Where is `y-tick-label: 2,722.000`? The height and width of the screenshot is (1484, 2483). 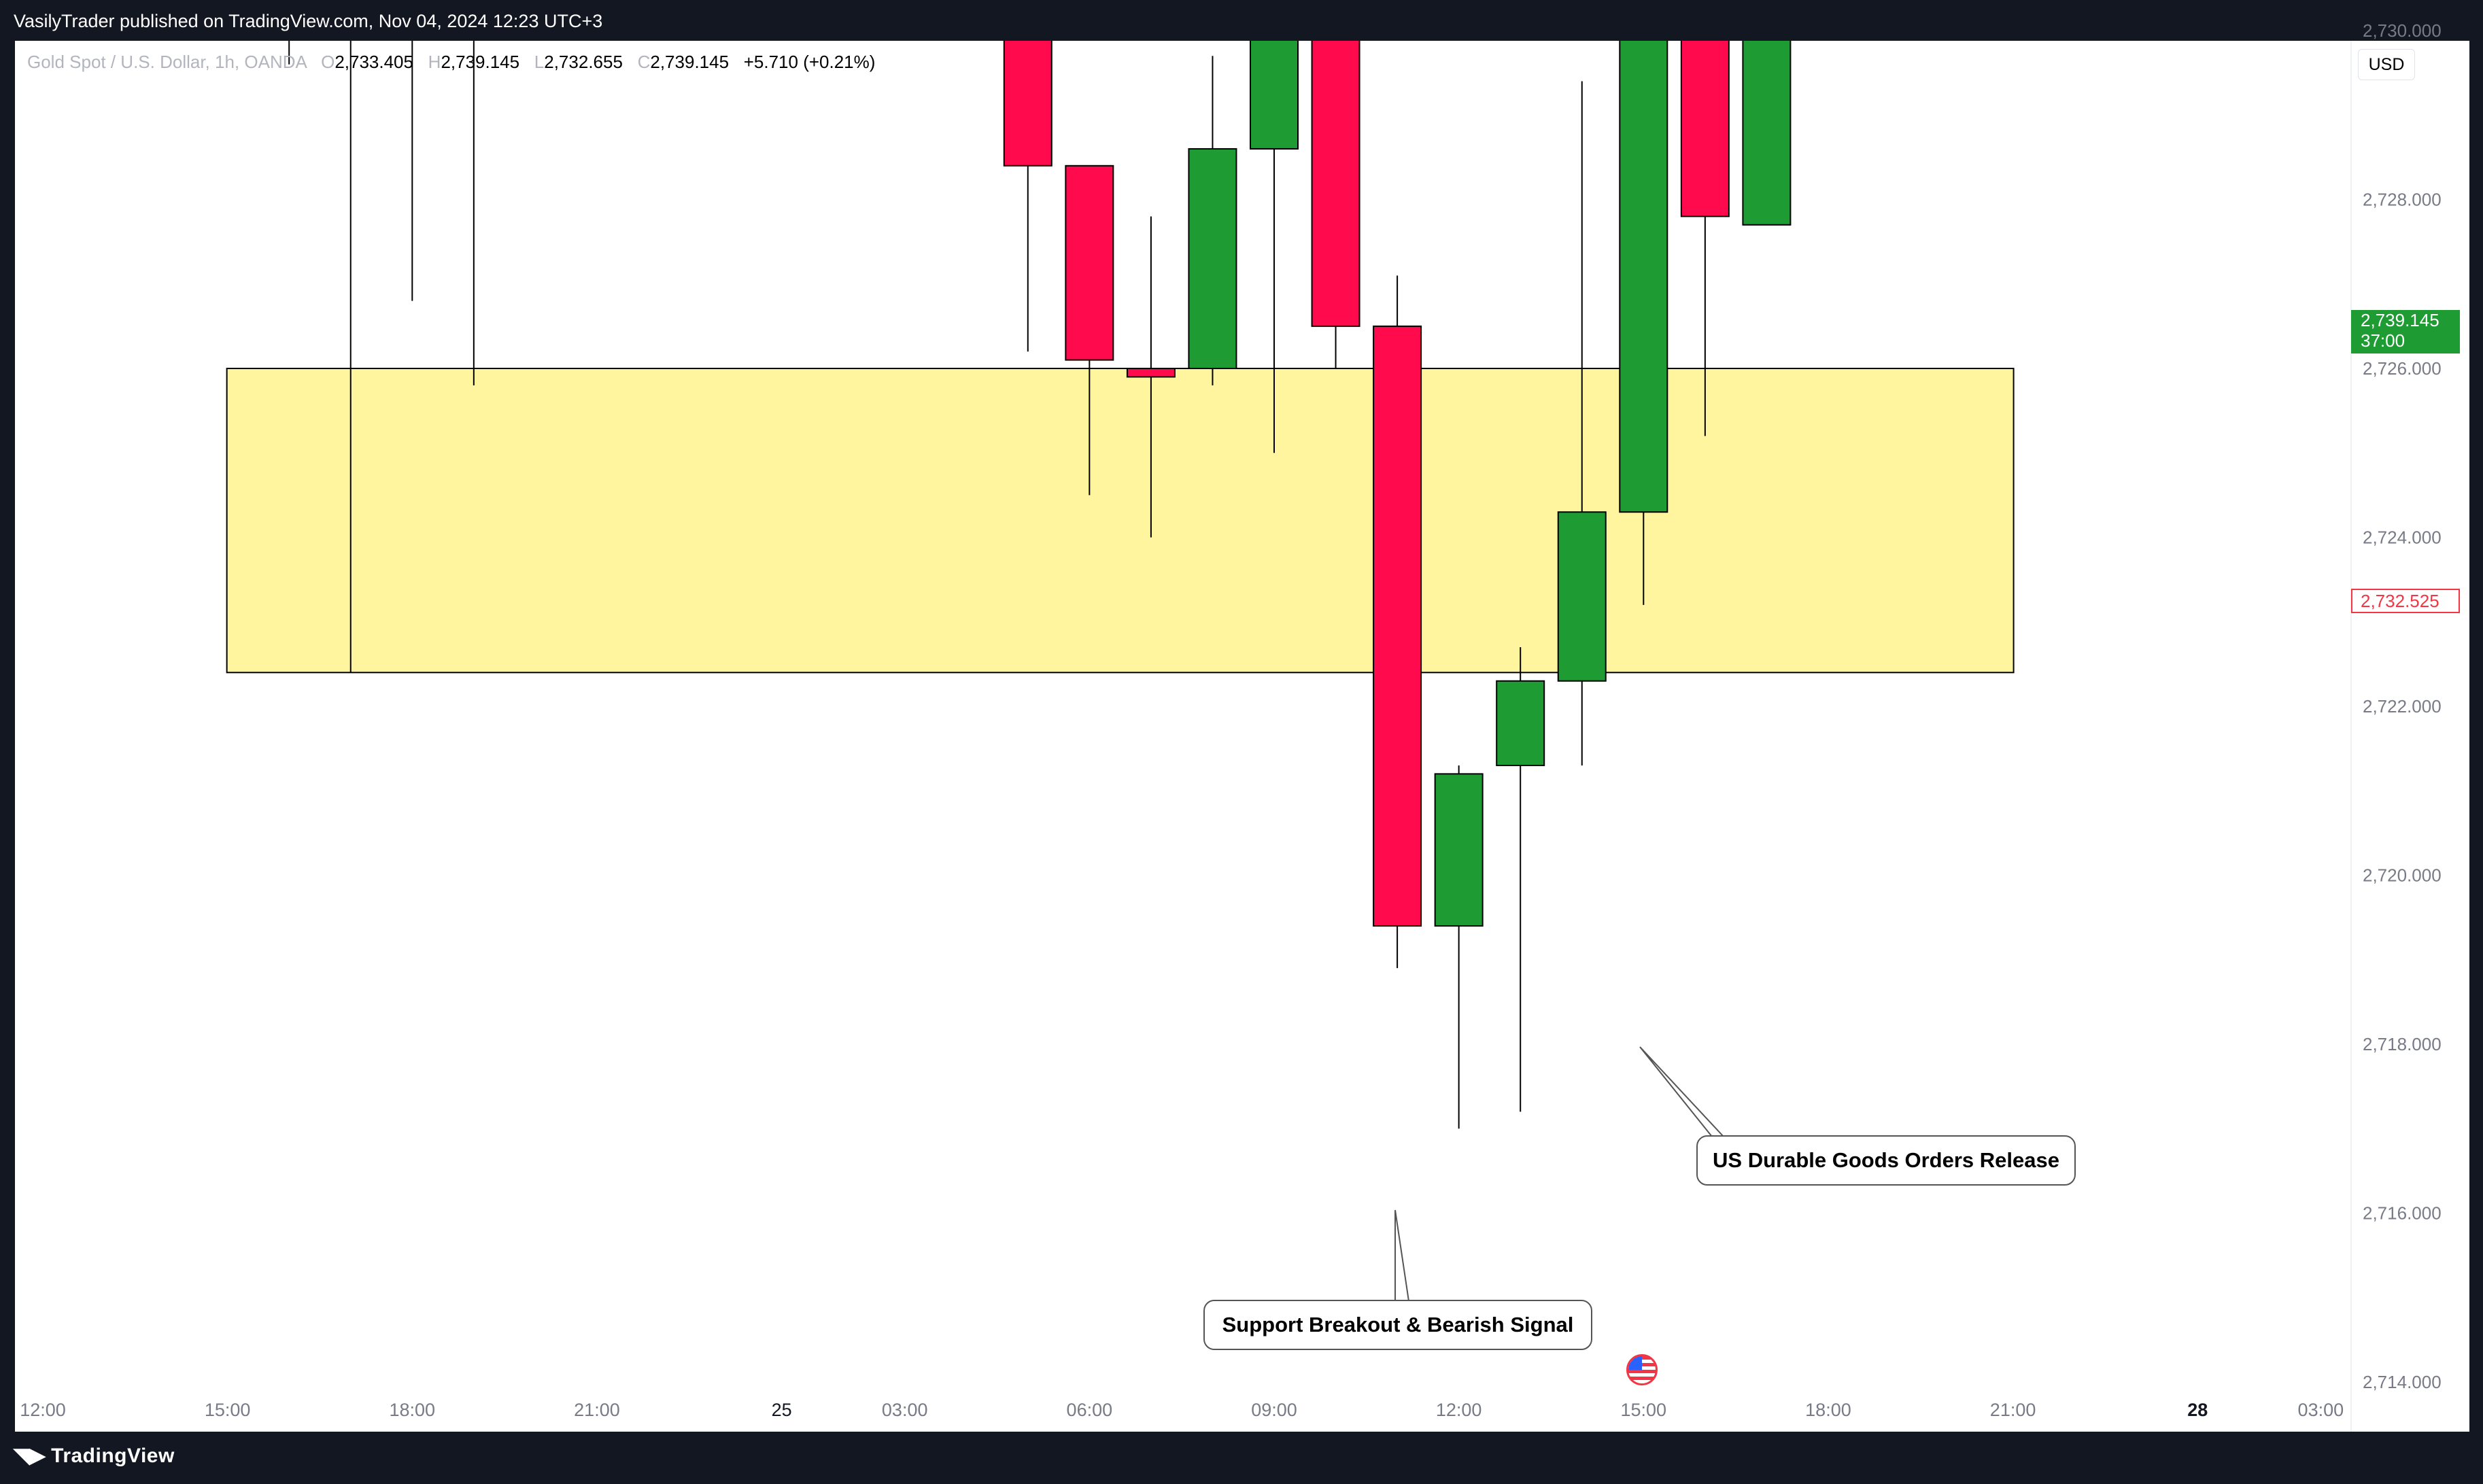 y-tick-label: 2,722.000 is located at coordinates (2402, 706).